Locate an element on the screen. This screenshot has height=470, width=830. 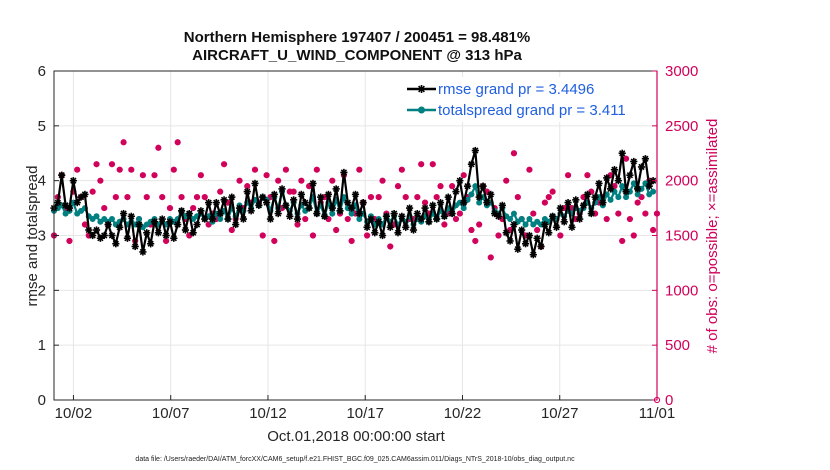
x-axis: 10/02 10/07 10/12 10/17 10/22 10/27 11/01 is located at coordinates (365, 408).